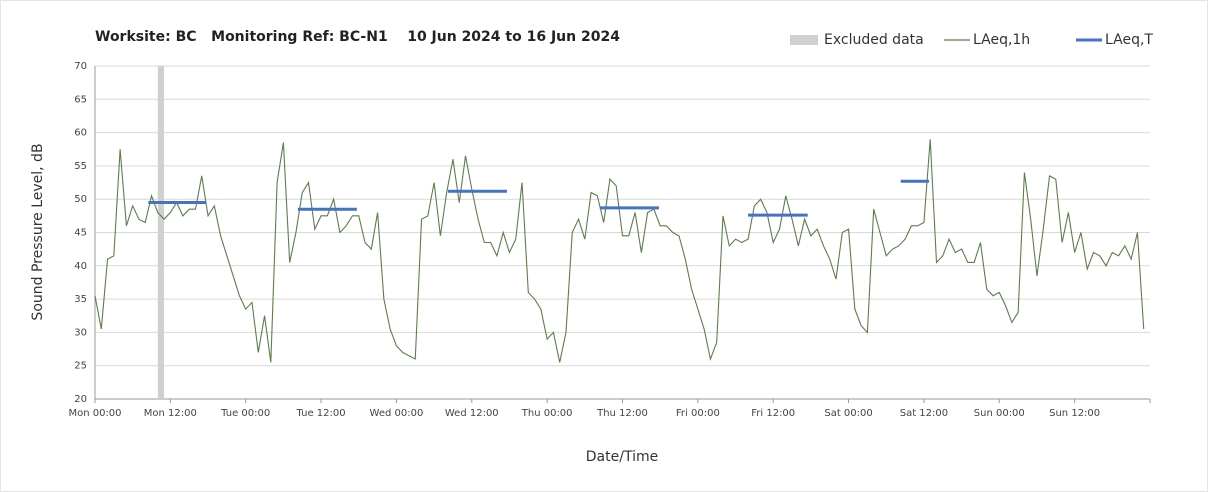 Image resolution: width=1208 pixels, height=492 pixels. What do you see at coordinates (94, 413) in the screenshot?
I see `x-tick-label: Mon 00:00` at bounding box center [94, 413].